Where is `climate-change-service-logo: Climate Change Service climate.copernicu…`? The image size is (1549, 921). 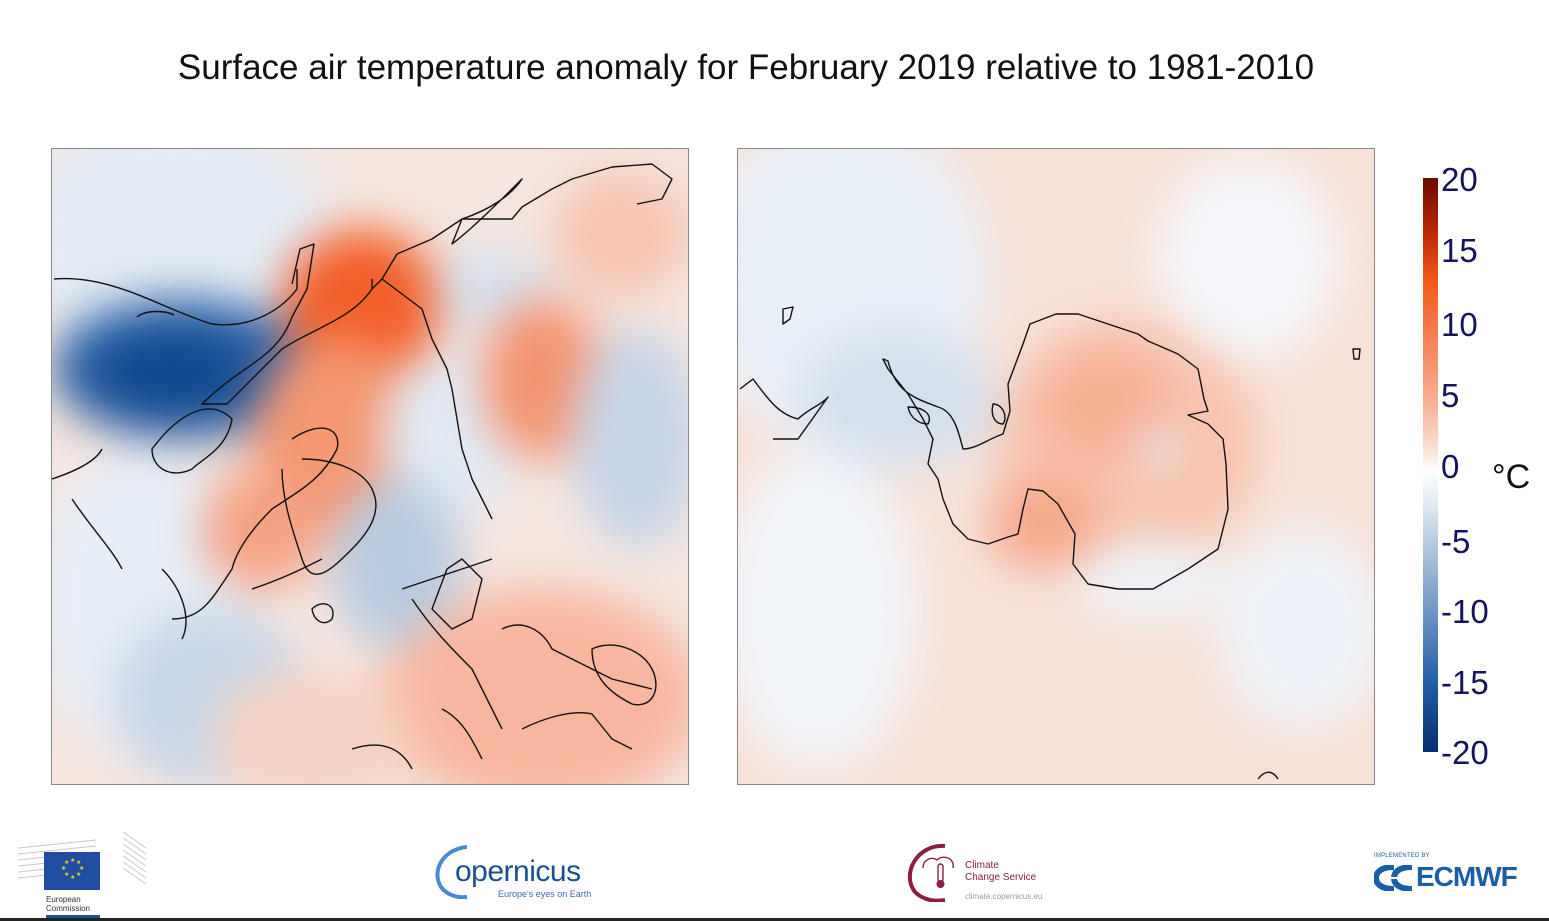 climate-change-service-logo: Climate Change Service climate.copernicu… is located at coordinates (985, 873).